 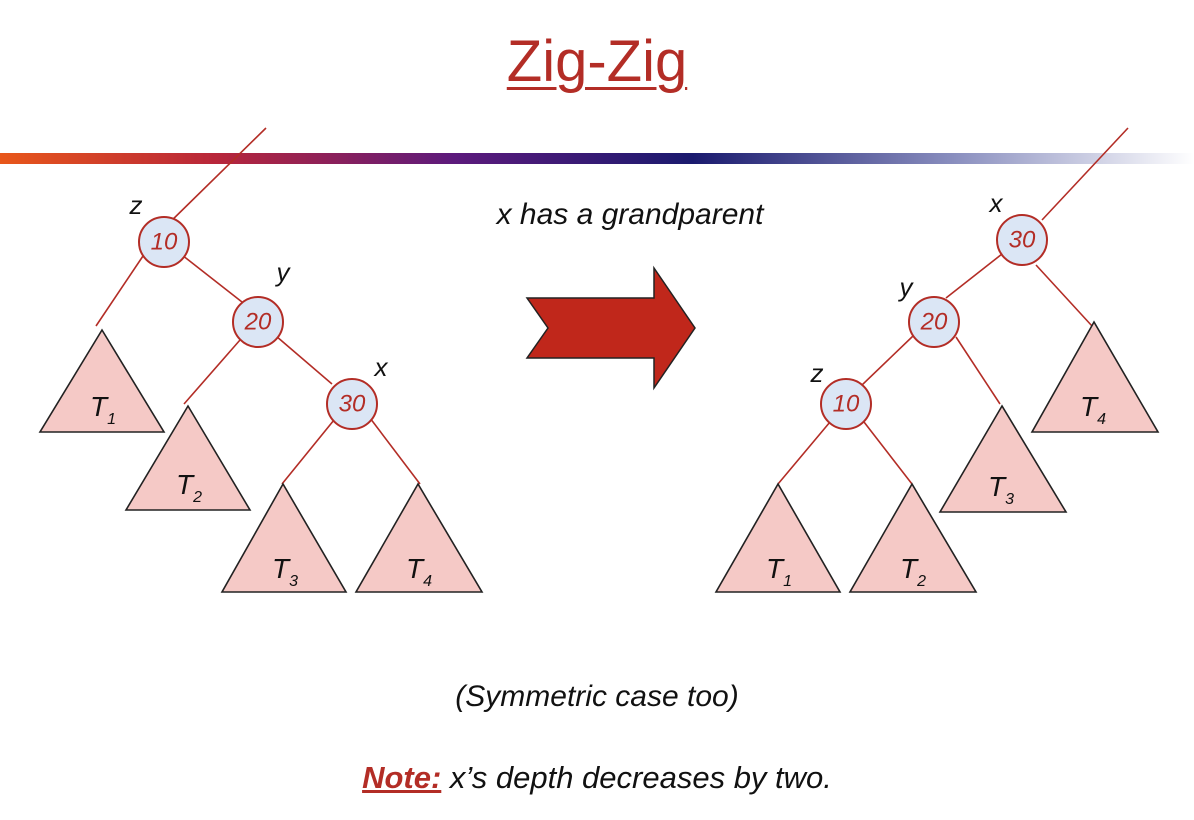 I want to click on subtree-t2-after, so click(x=913, y=537).